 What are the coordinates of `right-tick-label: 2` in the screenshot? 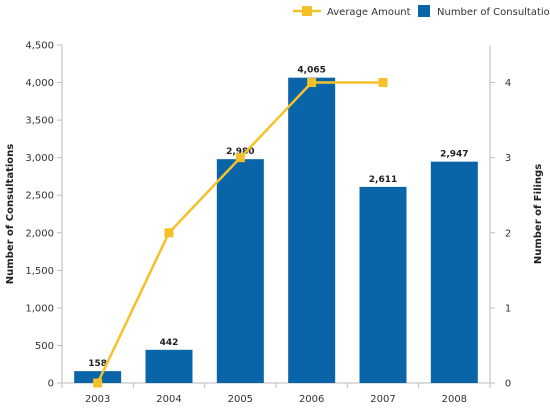 It's located at (508, 233).